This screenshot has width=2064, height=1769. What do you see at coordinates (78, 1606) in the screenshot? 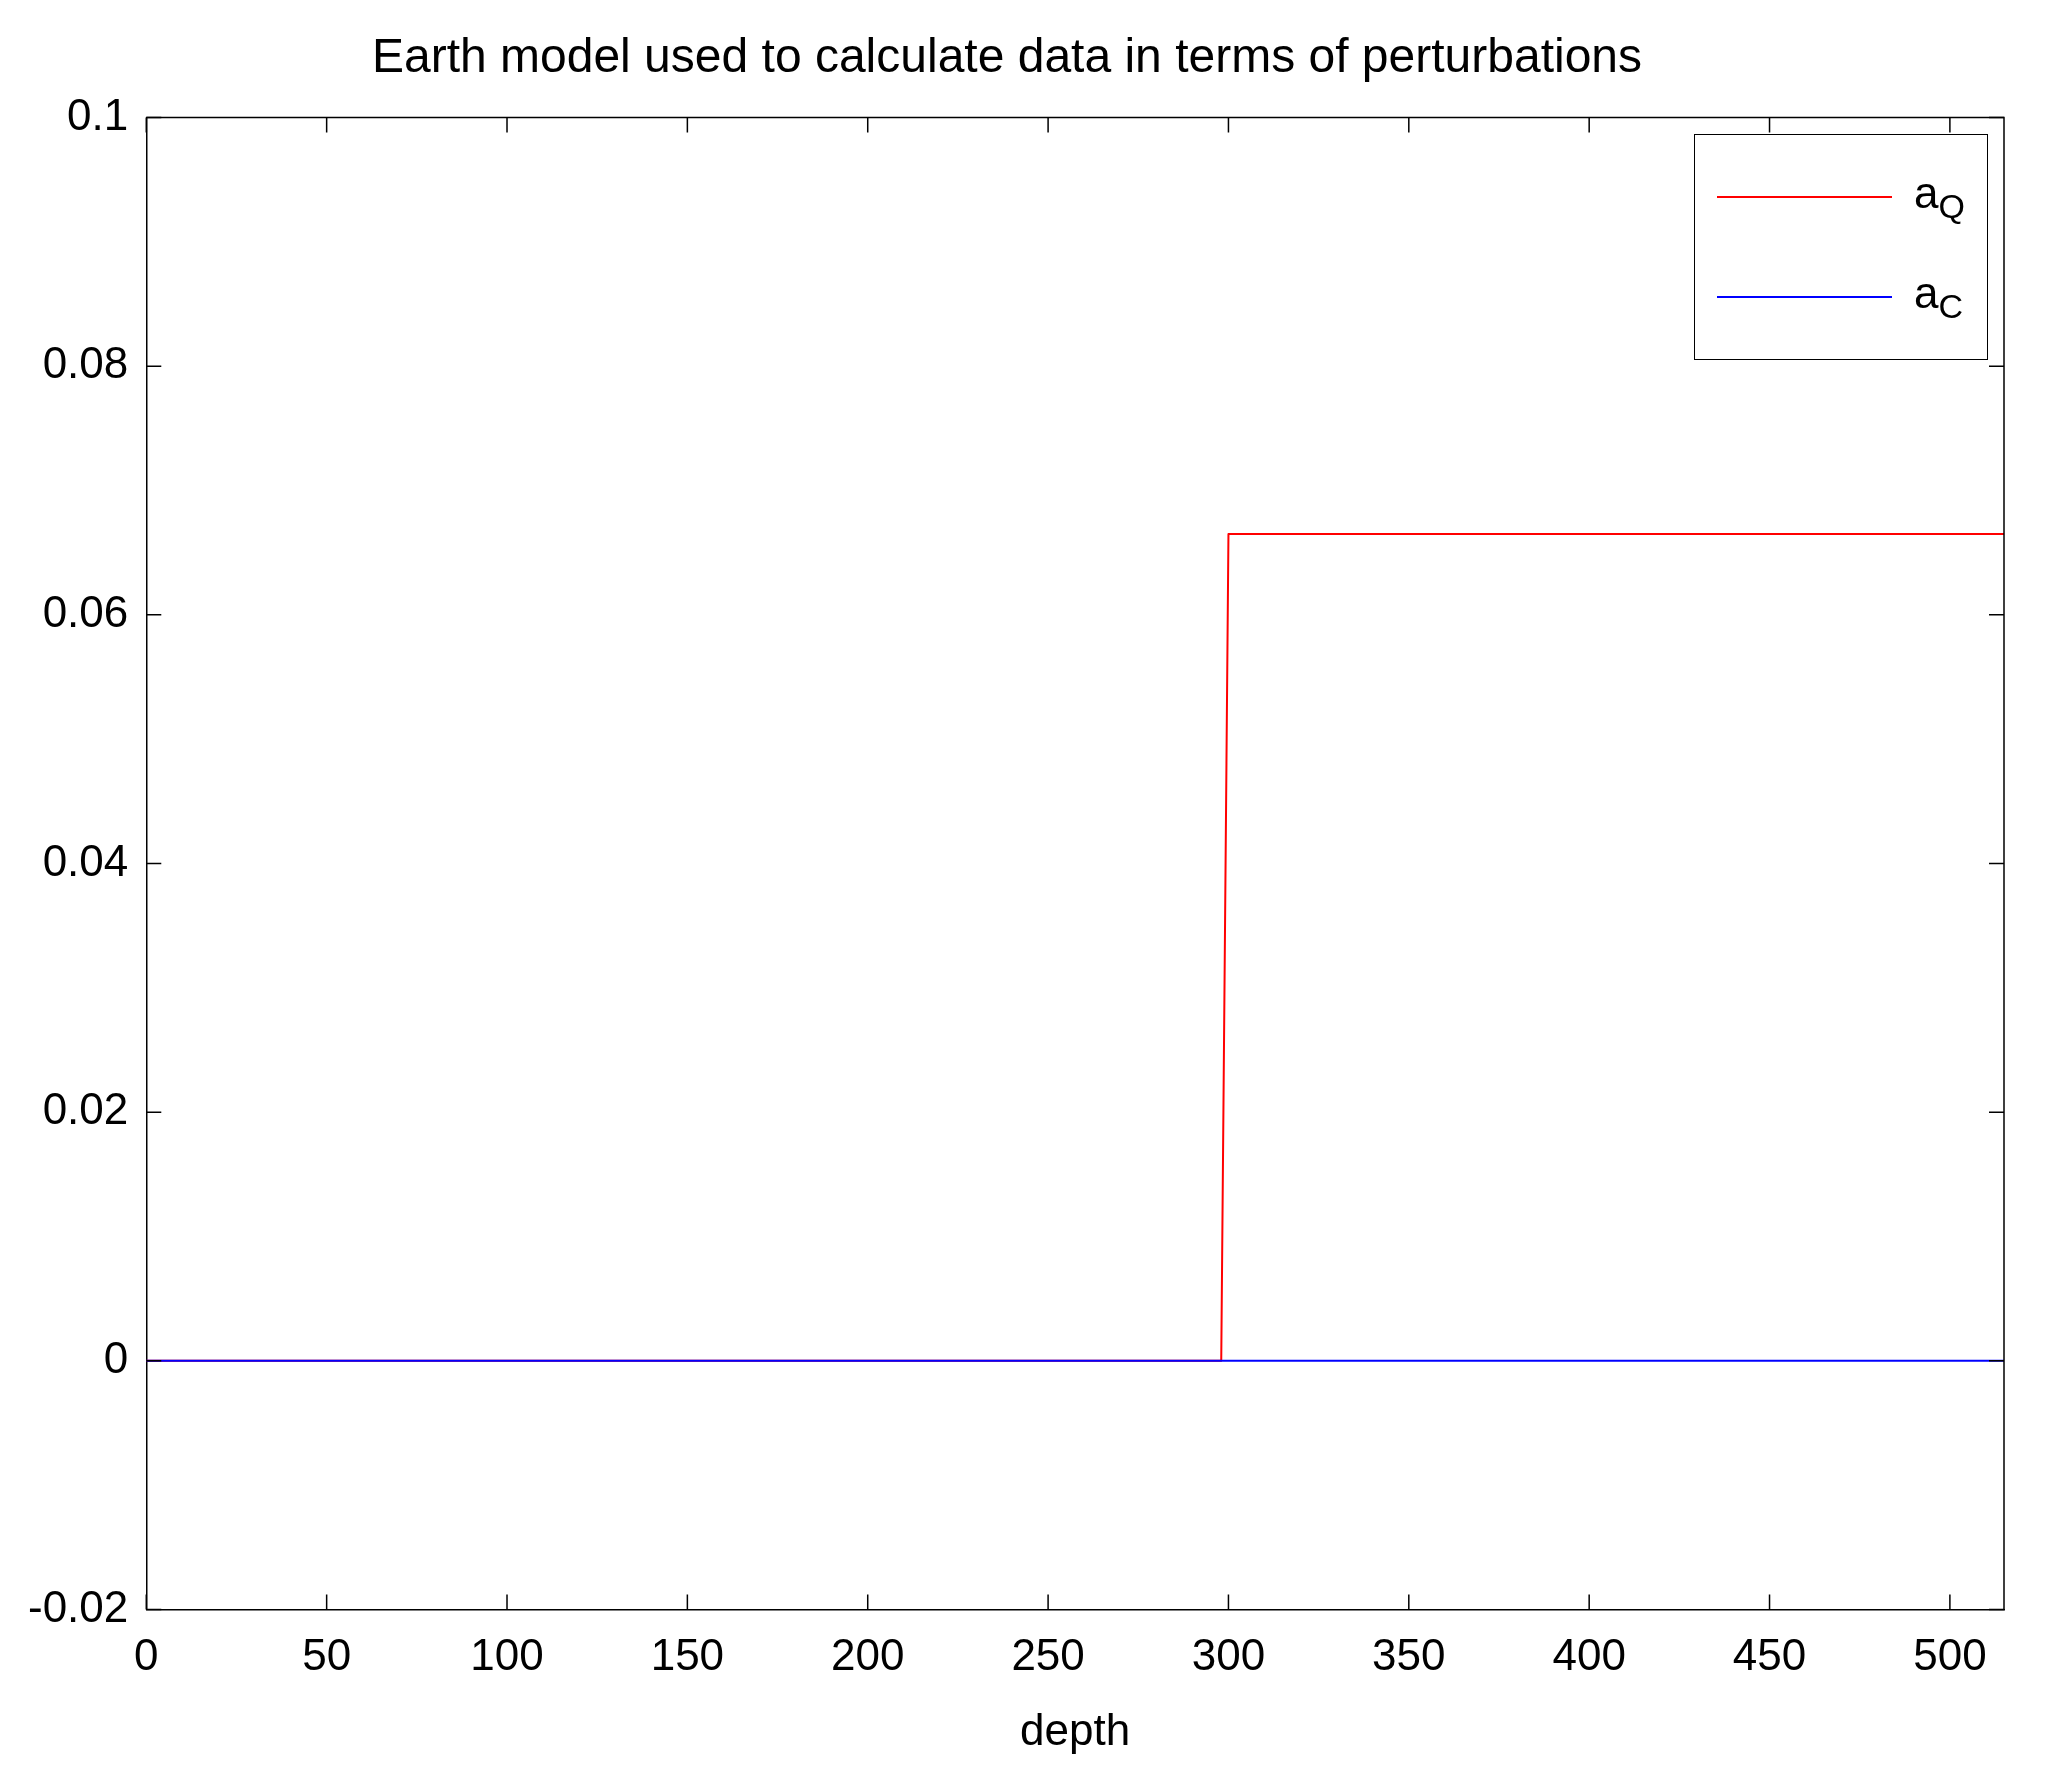
I see `y-tick-label: -0.02` at bounding box center [78, 1606].